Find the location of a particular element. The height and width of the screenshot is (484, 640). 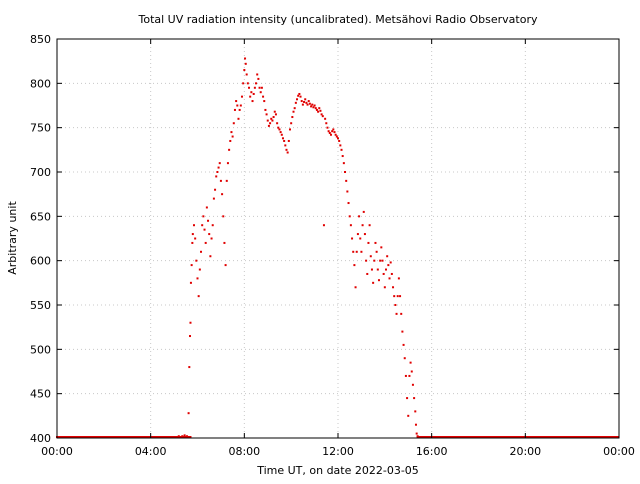

y-tick-label: 700 is located at coordinates (40, 172).